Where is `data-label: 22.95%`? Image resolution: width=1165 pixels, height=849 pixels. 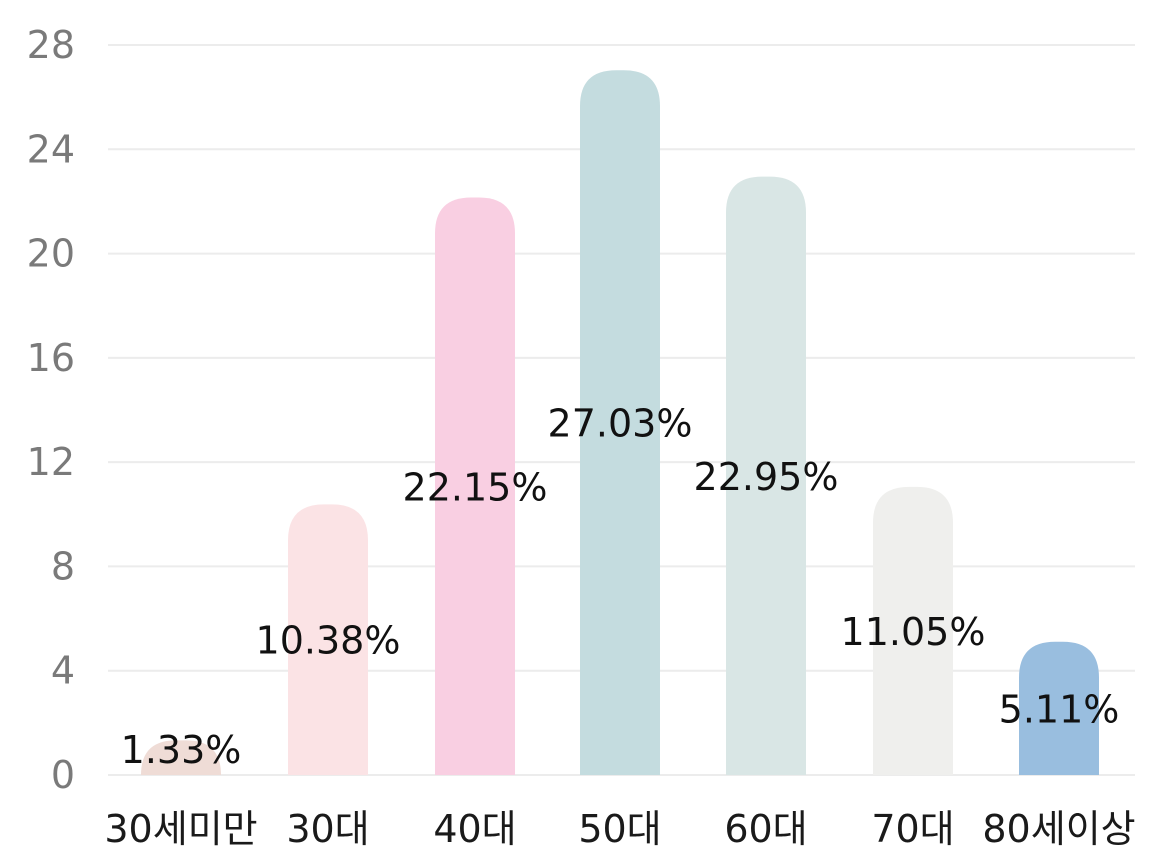
data-label: 22.95% is located at coordinates (766, 477).